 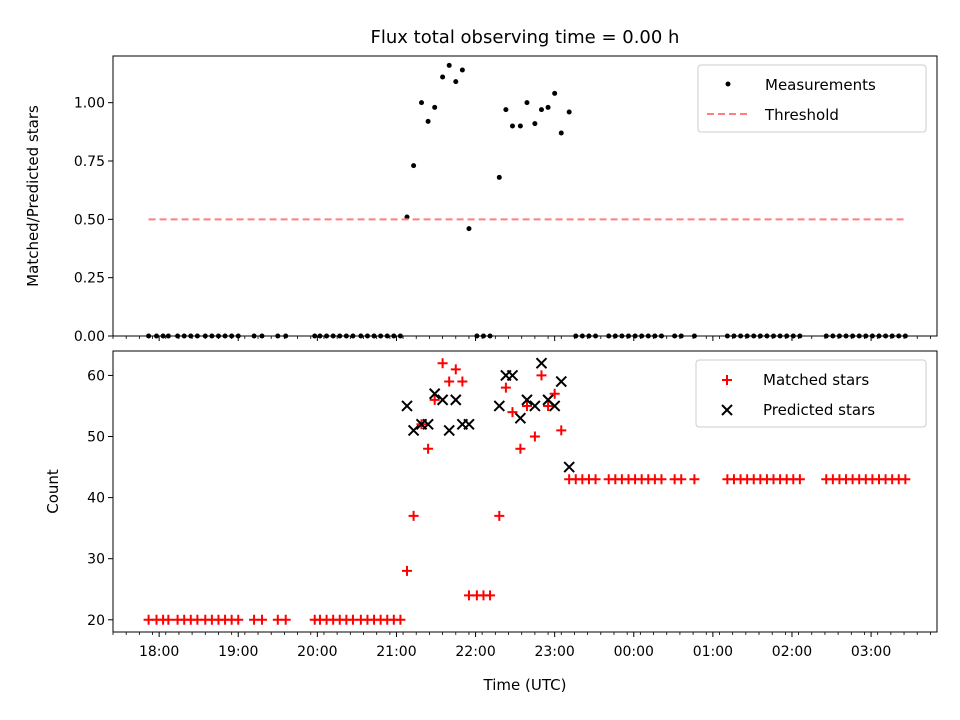 What do you see at coordinates (53, 491) in the screenshot?
I see `count-y-axis-label: Count` at bounding box center [53, 491].